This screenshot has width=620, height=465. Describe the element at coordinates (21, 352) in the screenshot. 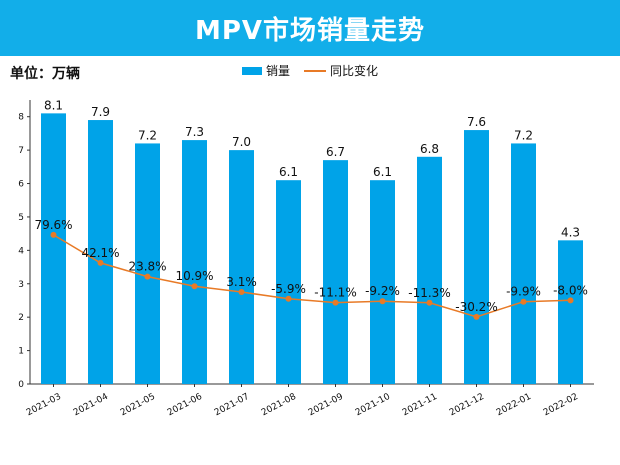

I see `y-tick-label: 1` at that location.